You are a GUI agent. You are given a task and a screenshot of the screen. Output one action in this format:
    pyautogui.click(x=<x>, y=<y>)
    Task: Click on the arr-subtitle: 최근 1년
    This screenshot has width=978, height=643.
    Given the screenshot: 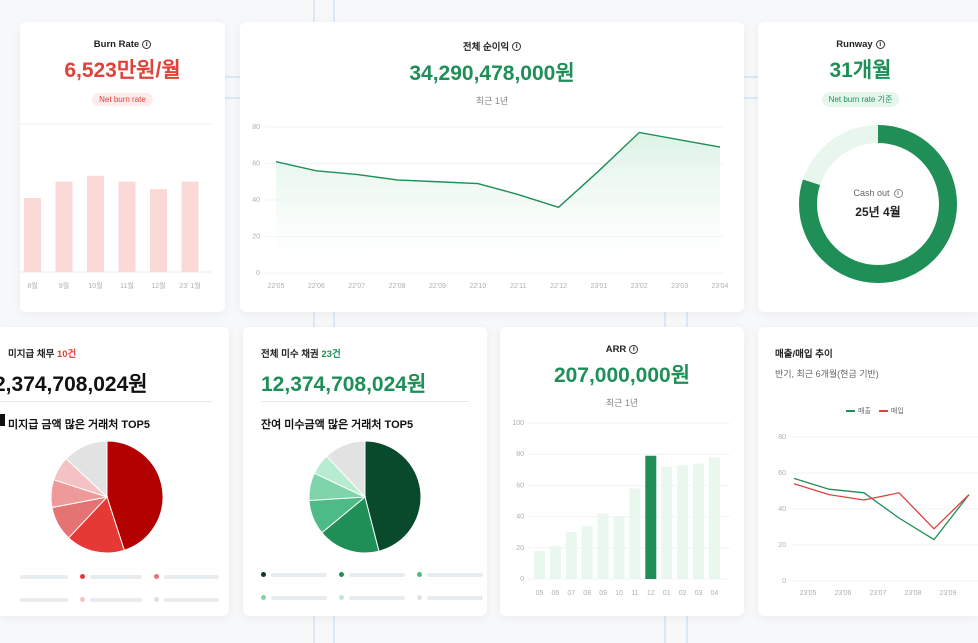 What is the action you would take?
    pyautogui.click(x=622, y=403)
    